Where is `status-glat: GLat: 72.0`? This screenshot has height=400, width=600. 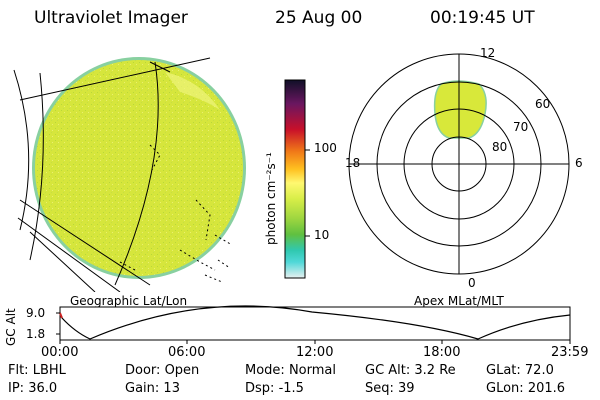 status-glat: GLat: 72.0 is located at coordinates (520, 370).